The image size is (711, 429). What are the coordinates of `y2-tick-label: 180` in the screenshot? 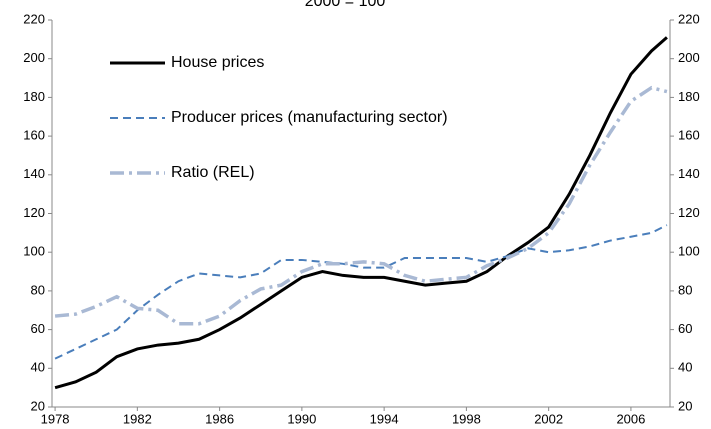 It's located at (689, 96).